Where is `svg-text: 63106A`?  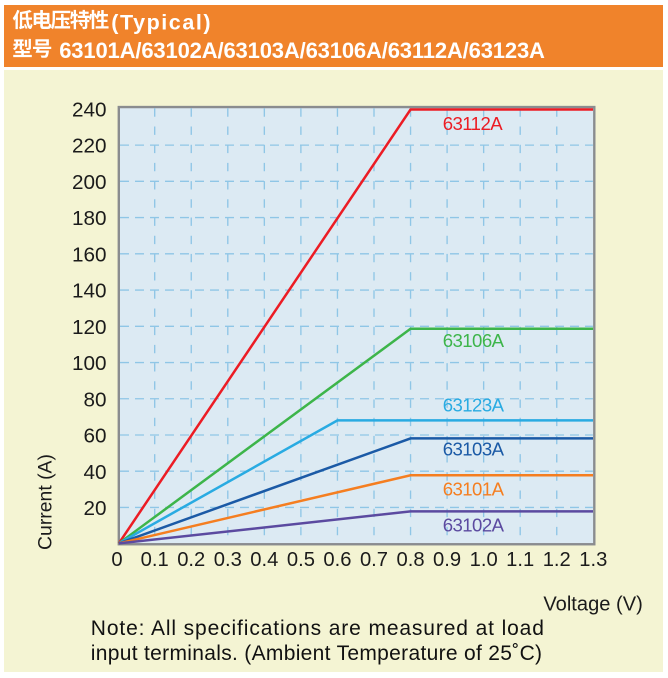
svg-text: 63106A is located at coordinates (474, 340).